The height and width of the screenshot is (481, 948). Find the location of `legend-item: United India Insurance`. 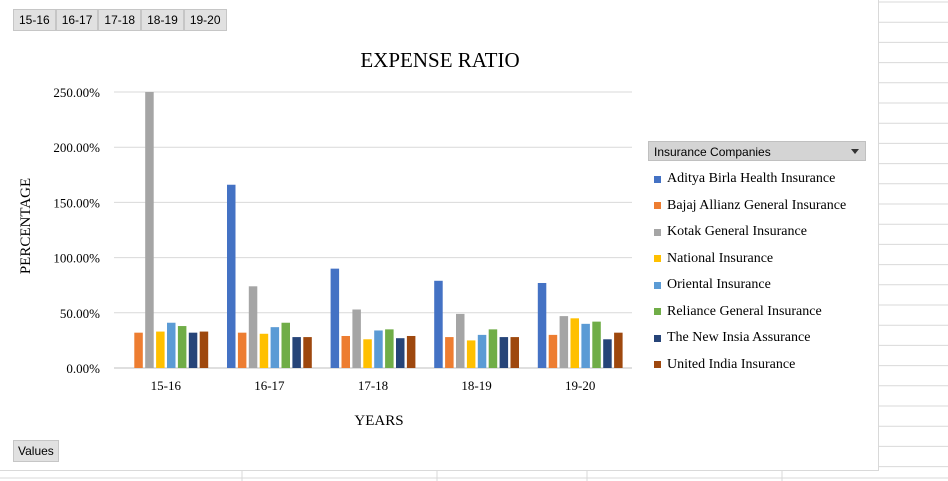

legend-item: United India Insurance is located at coordinates (750, 365).